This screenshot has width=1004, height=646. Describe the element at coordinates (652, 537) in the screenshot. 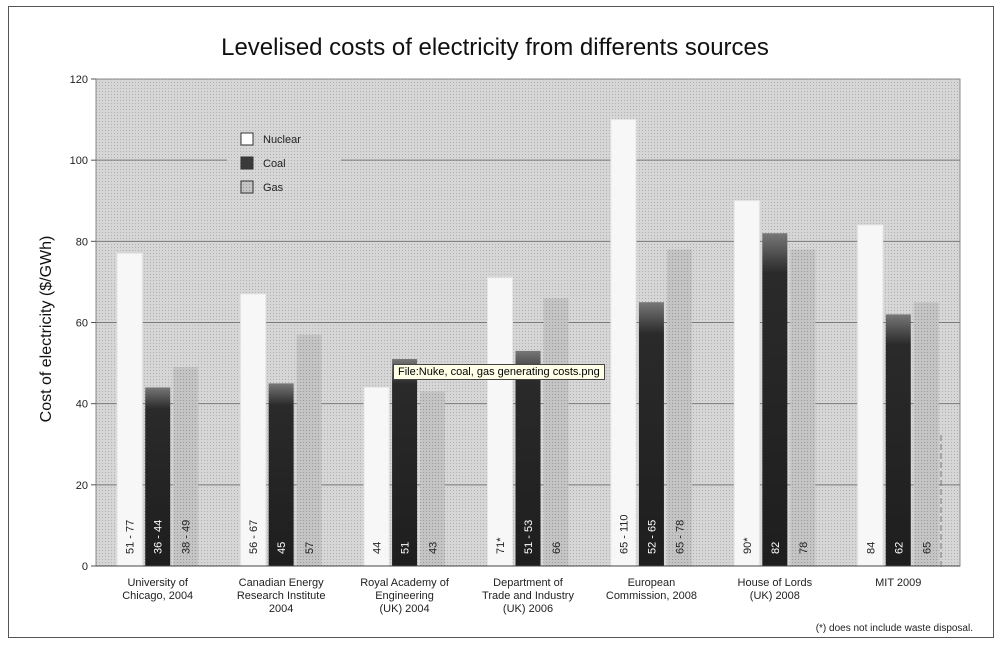

I see `data-label: 52 - 65` at that location.